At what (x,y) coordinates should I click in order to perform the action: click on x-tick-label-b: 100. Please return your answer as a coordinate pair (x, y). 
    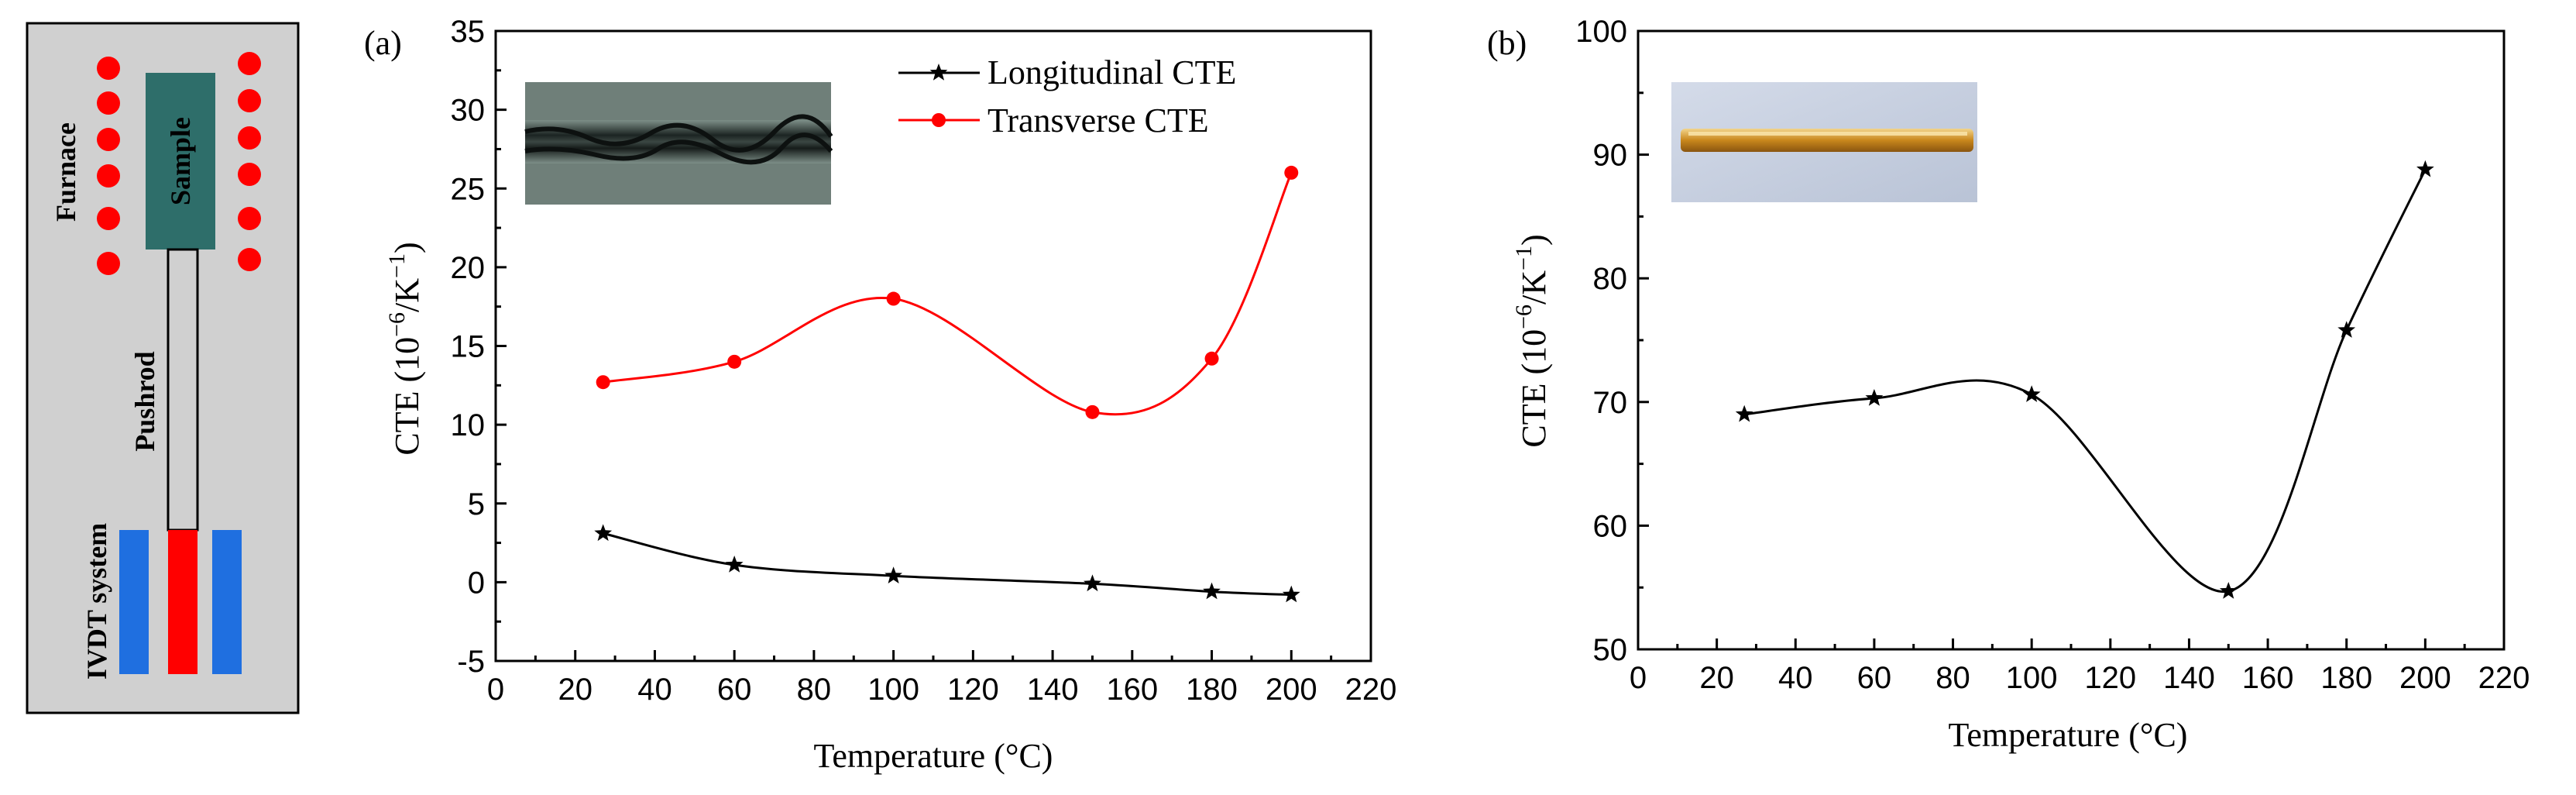
    Looking at the image, I should click on (2032, 678).